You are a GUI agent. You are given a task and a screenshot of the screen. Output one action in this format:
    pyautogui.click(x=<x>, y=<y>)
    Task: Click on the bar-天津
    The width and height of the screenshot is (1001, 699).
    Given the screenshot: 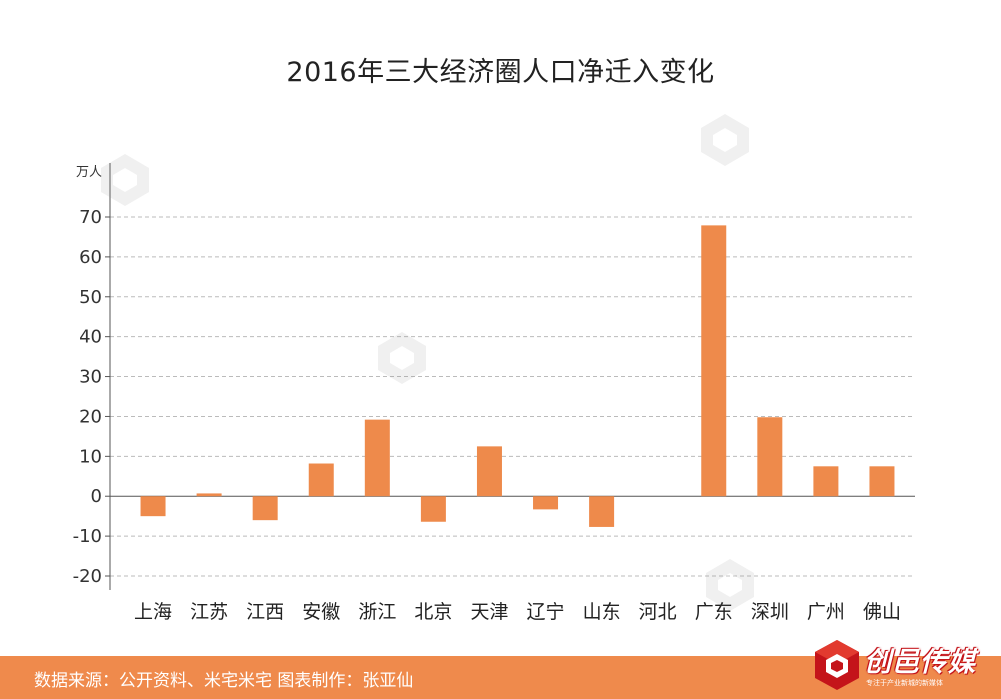 What is the action you would take?
    pyautogui.click(x=489, y=471)
    